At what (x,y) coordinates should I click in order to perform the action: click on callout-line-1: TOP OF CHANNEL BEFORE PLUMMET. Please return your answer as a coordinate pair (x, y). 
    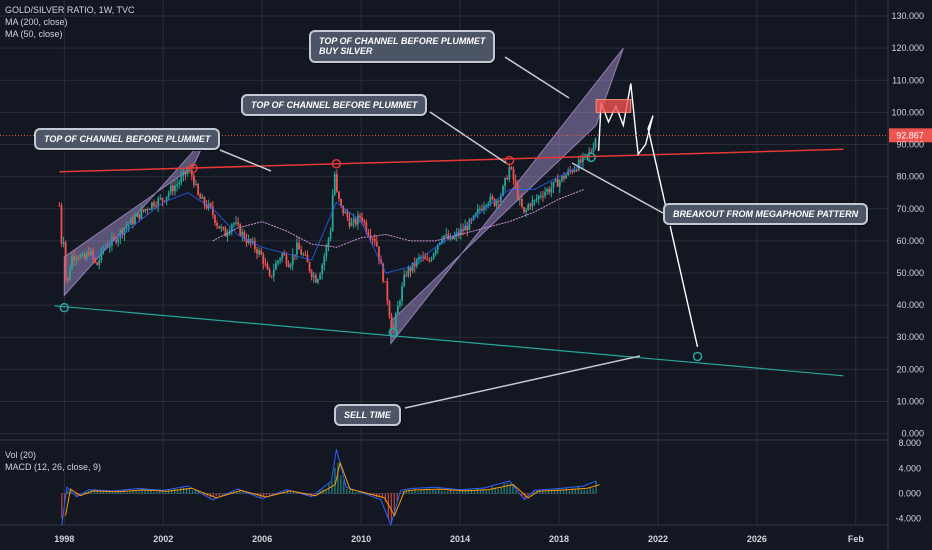
    Looking at the image, I should click on (402, 41).